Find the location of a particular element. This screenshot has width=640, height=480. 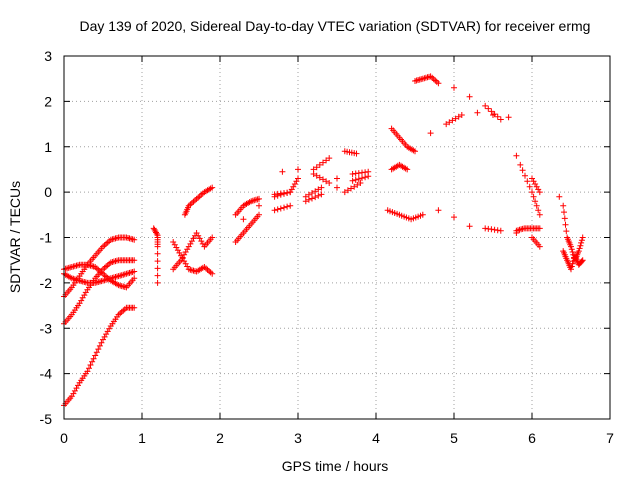

y-tick-label: -3 is located at coordinates (46, 328).